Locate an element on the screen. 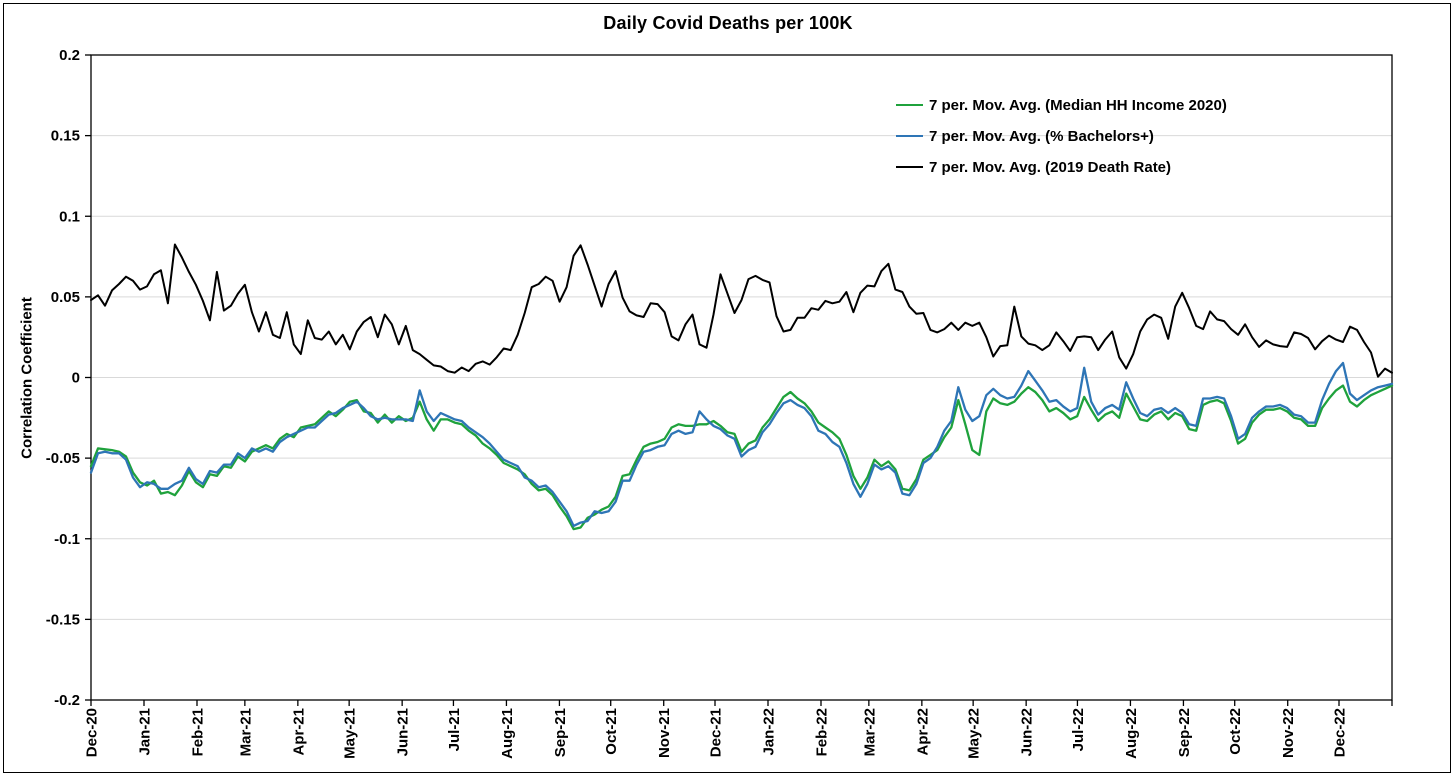 The width and height of the screenshot is (1456, 778). x-tick-label: Mar-22 is located at coordinates (869, 732).